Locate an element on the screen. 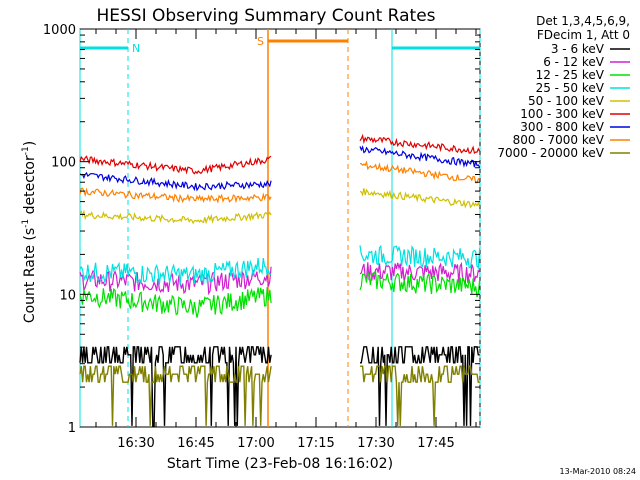 The image size is (640, 480). series-300-800-kev is located at coordinates (280, 168).